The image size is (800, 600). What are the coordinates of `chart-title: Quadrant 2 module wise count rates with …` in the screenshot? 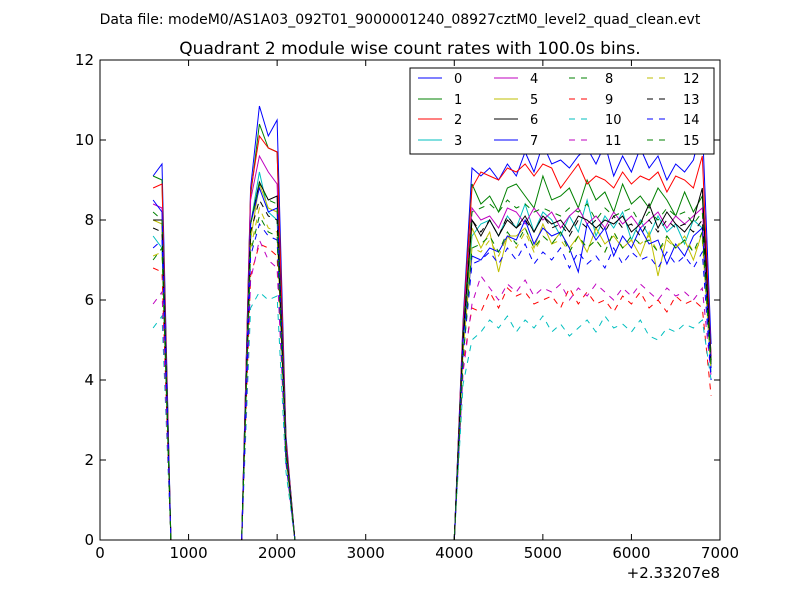 It's located at (409, 49).